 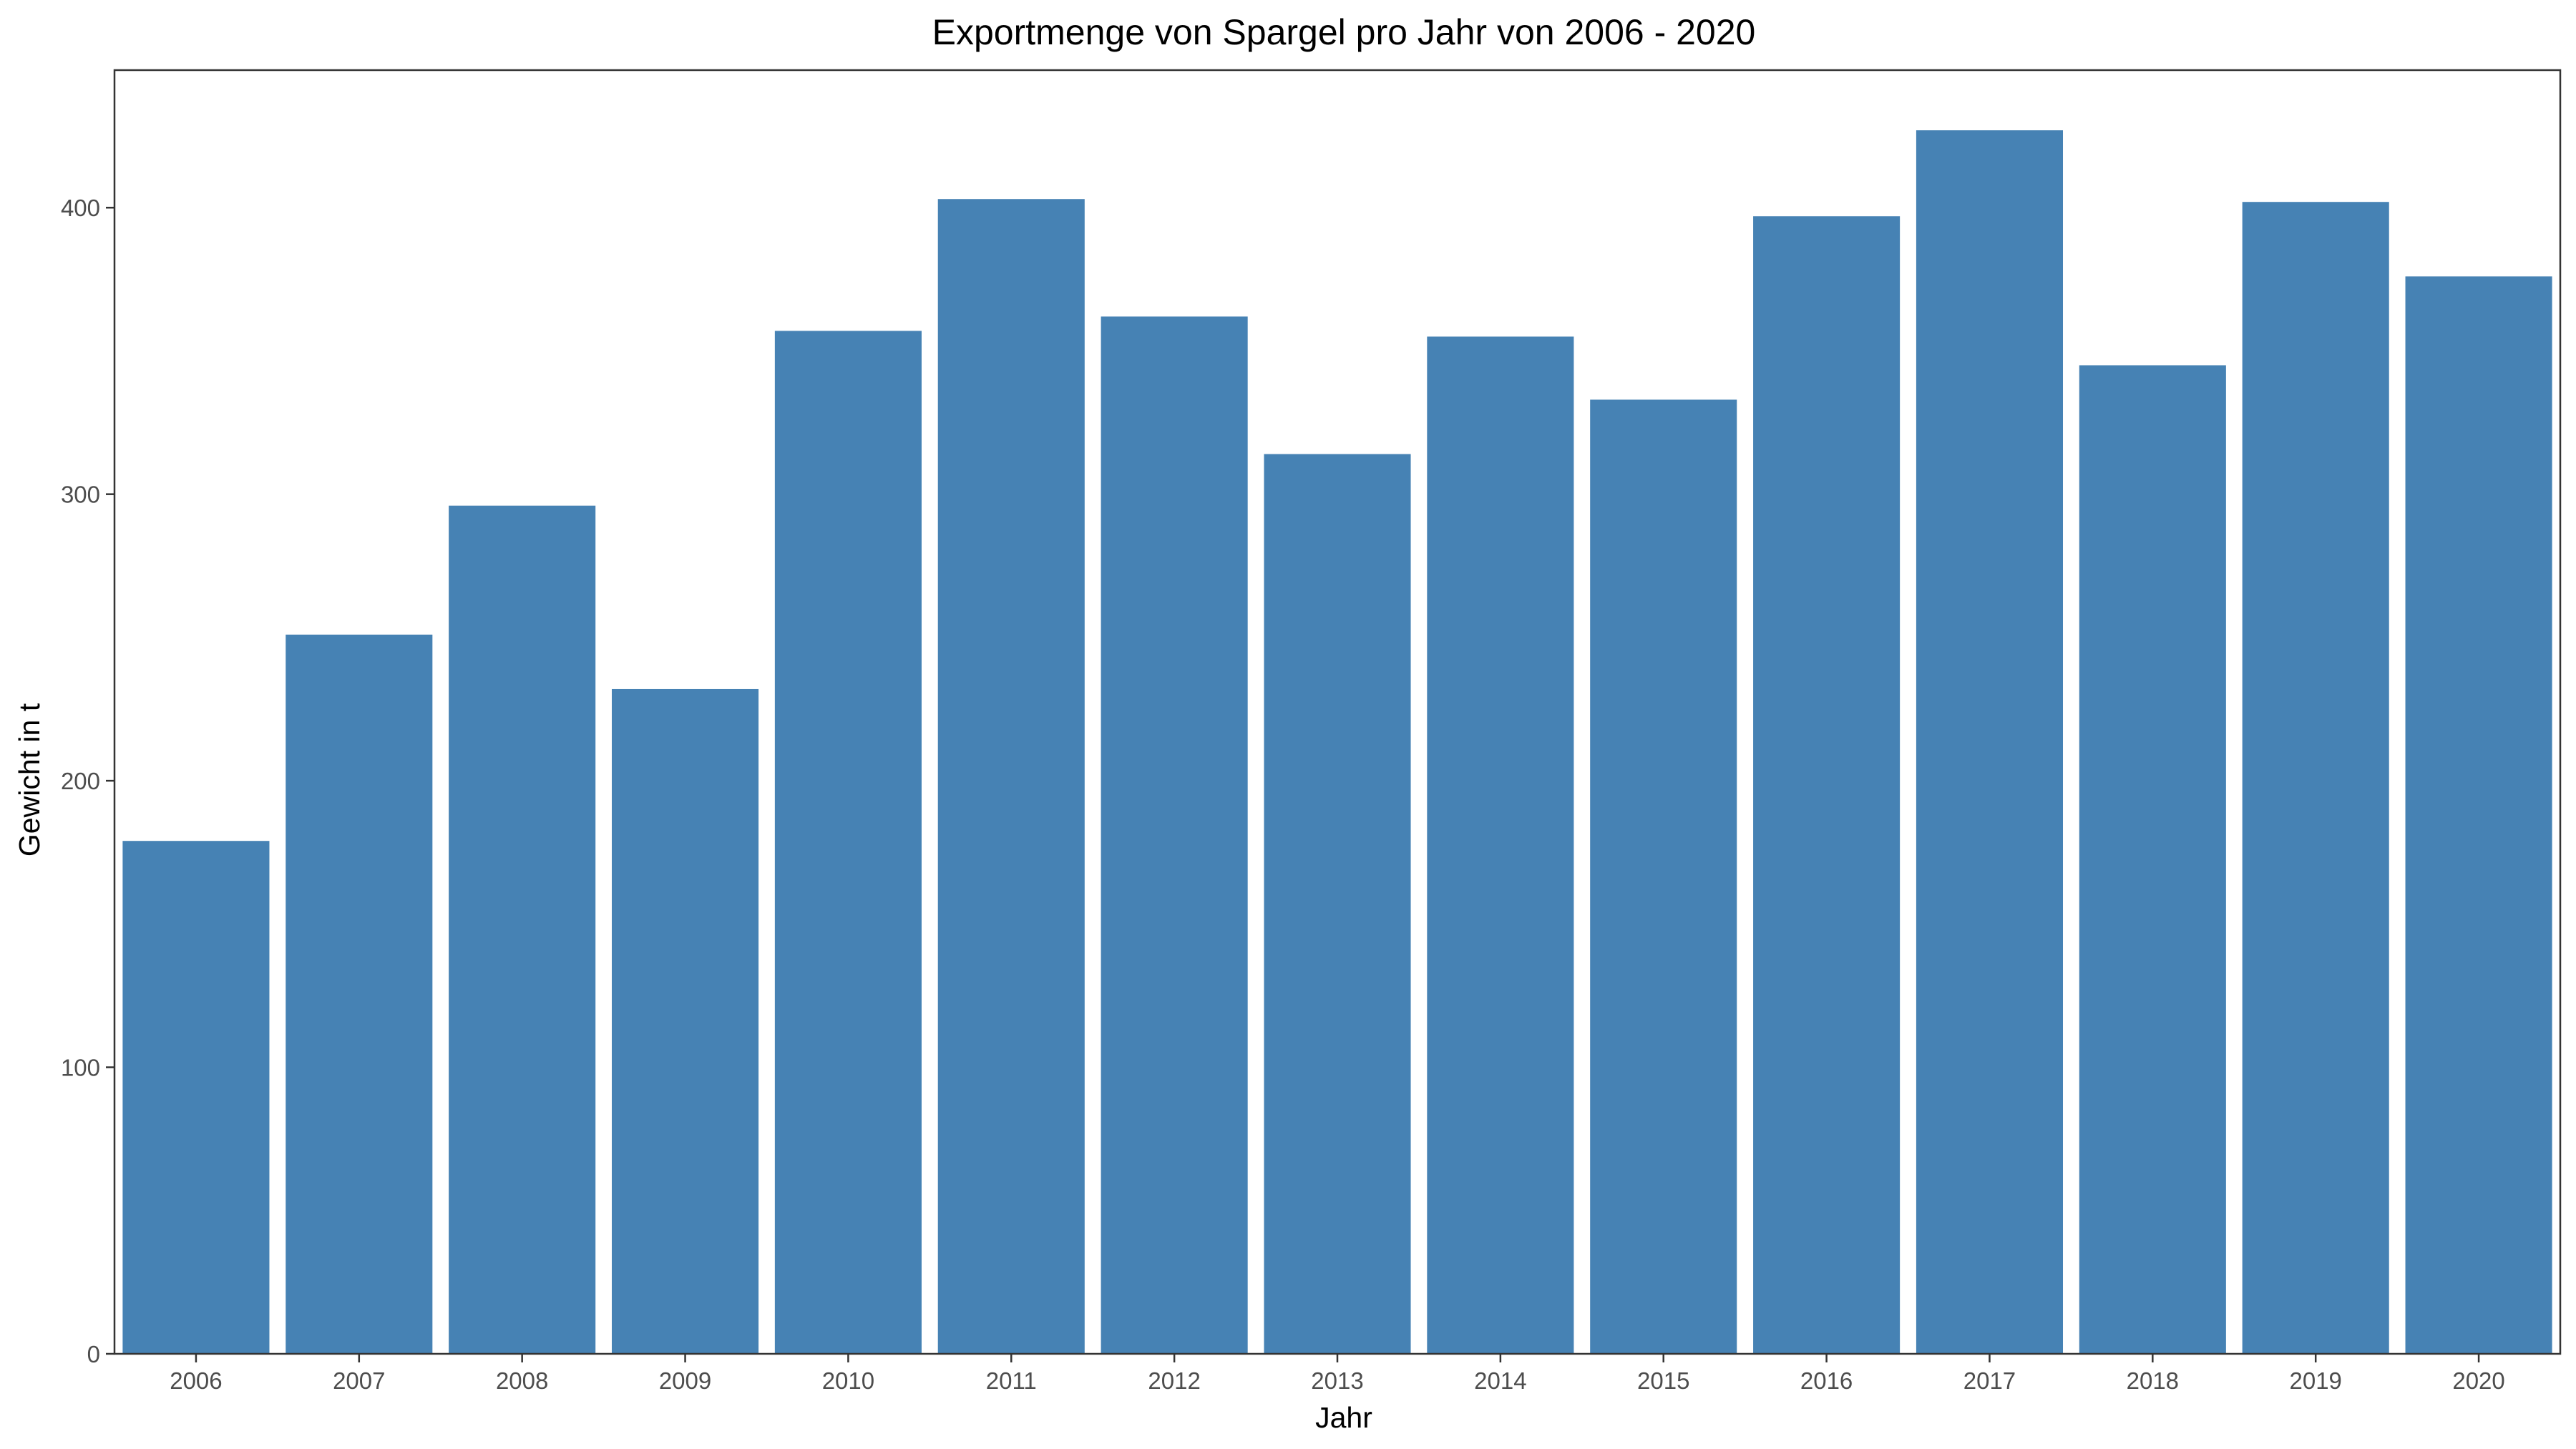 I want to click on y-tick-label: 0, so click(x=93, y=1354).